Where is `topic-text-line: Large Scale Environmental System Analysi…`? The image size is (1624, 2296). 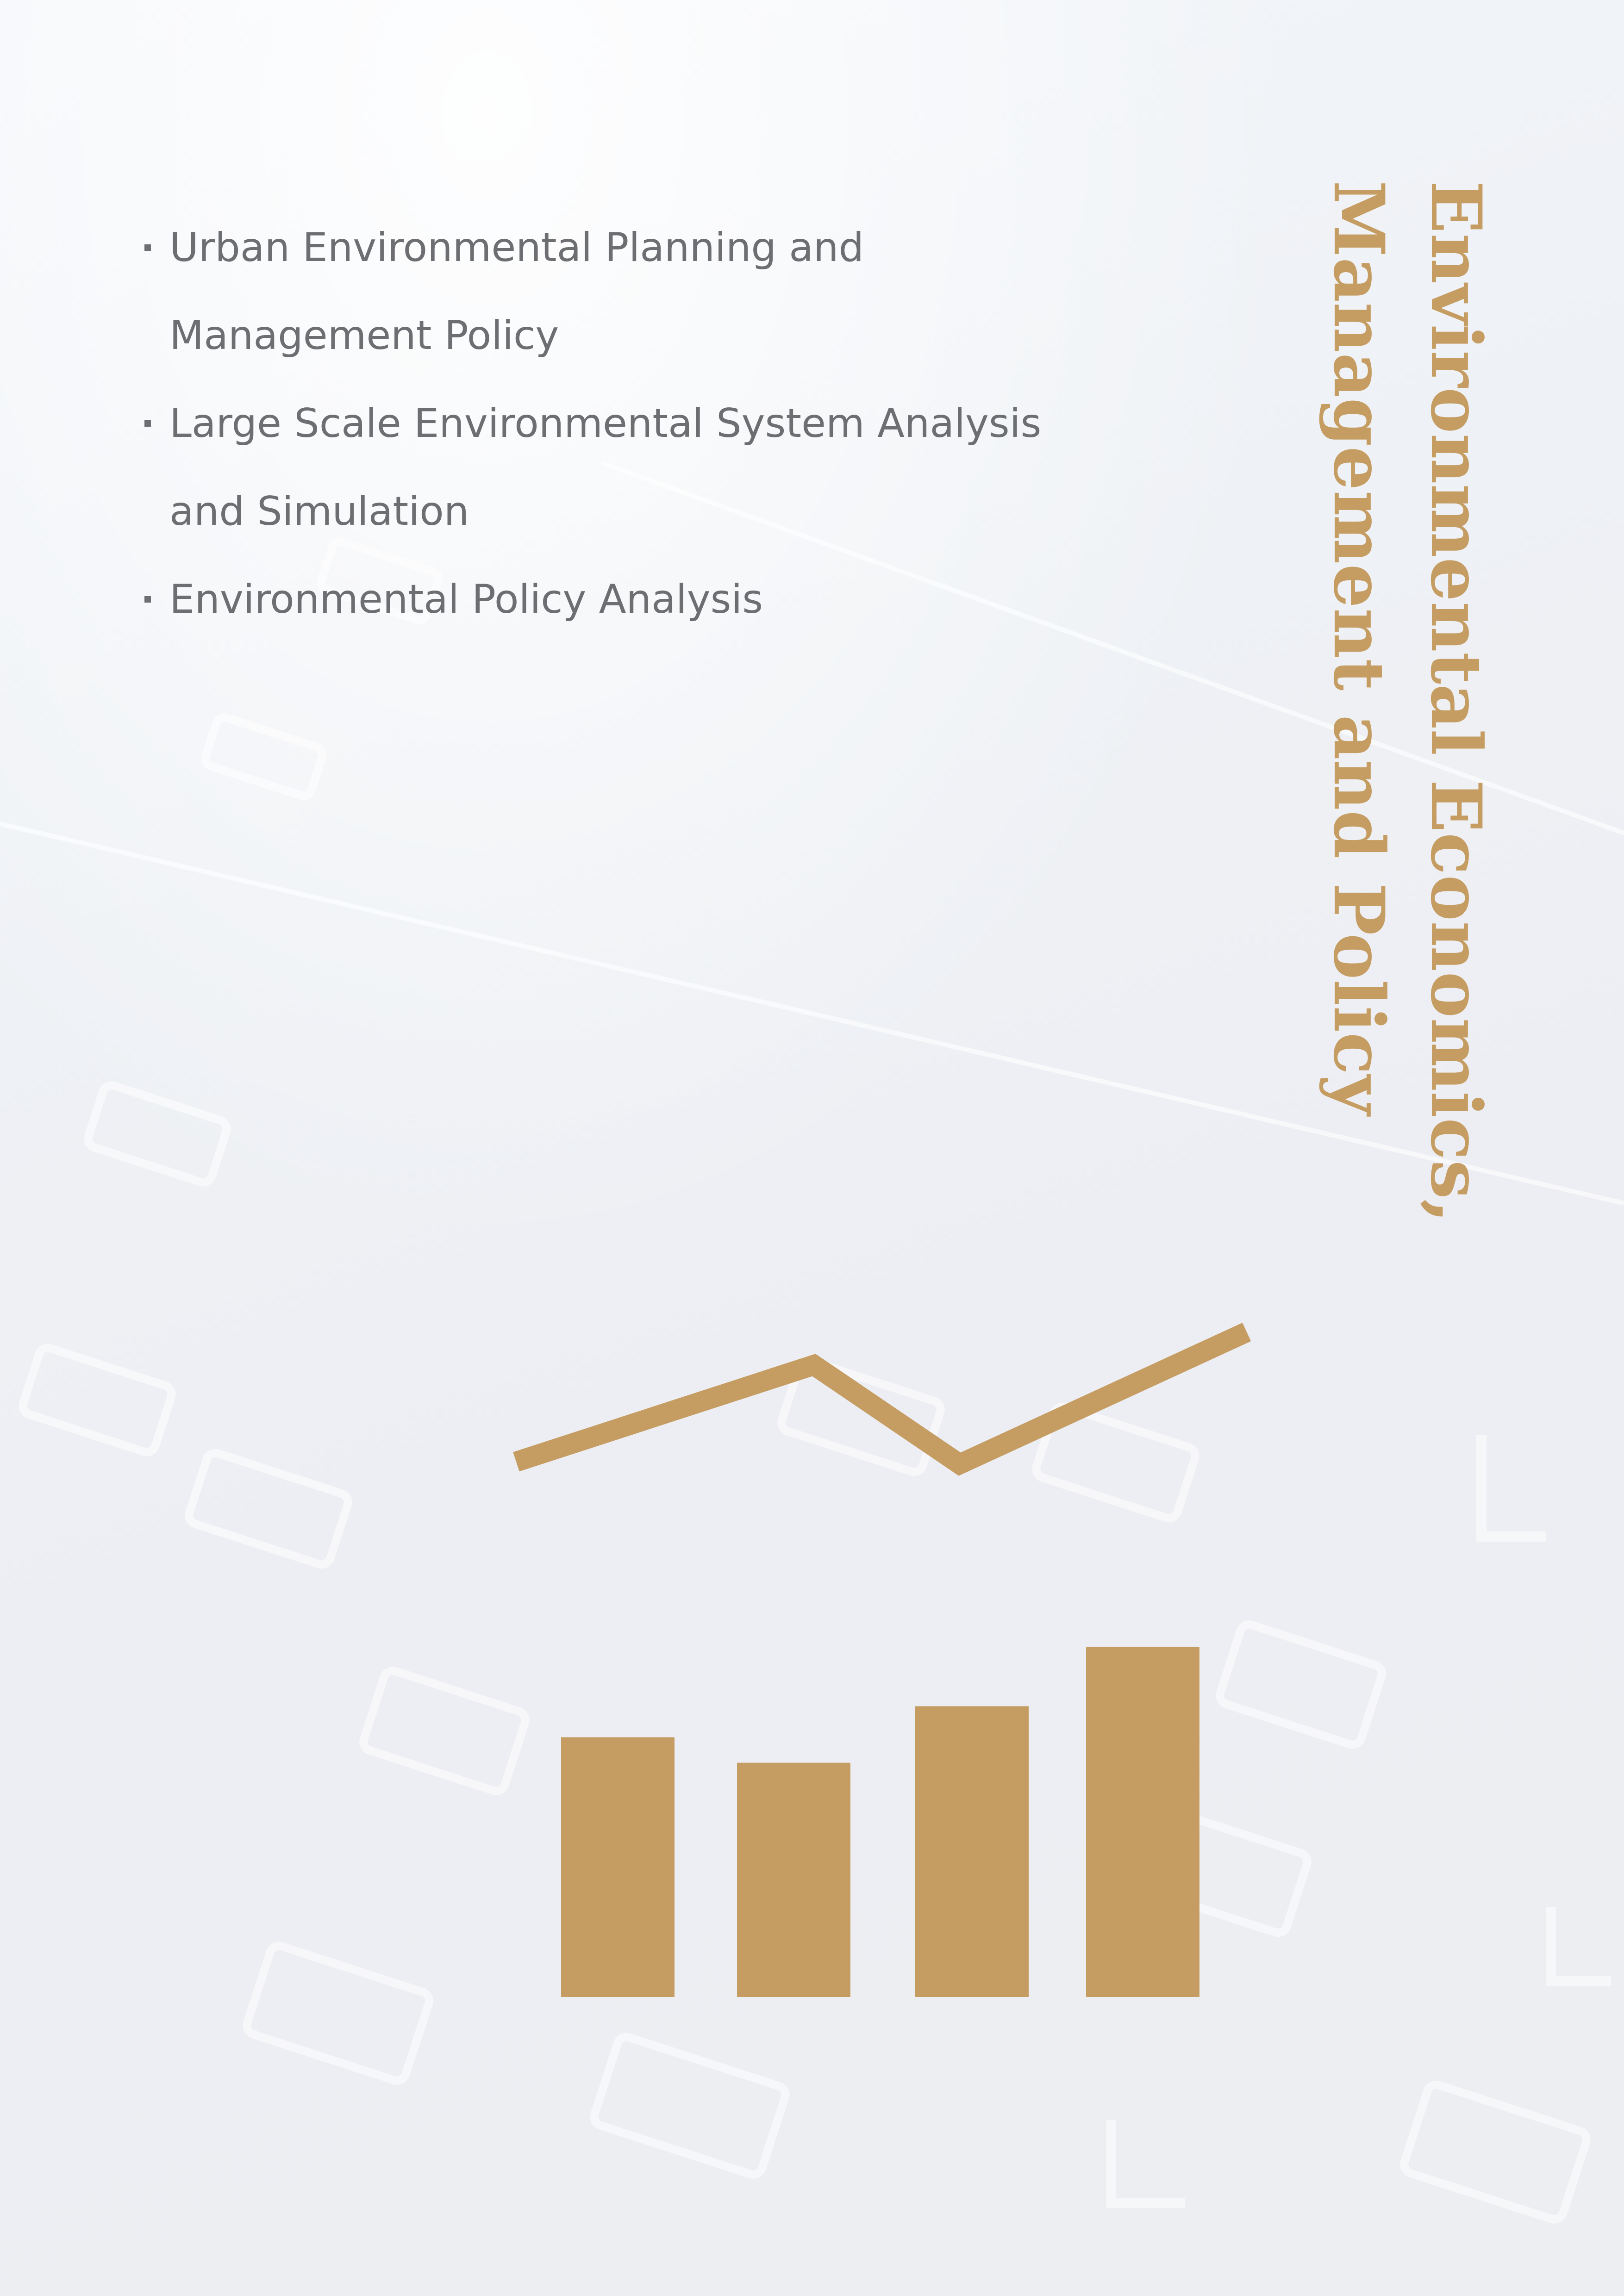
topic-text-line: Large Scale Environmental System Analysi… is located at coordinates (605, 423).